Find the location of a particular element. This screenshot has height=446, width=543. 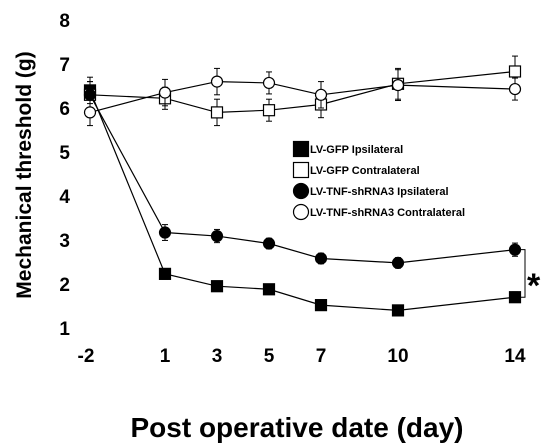

legend-entry: LV-GFP Contralateral is located at coordinates (356, 170).